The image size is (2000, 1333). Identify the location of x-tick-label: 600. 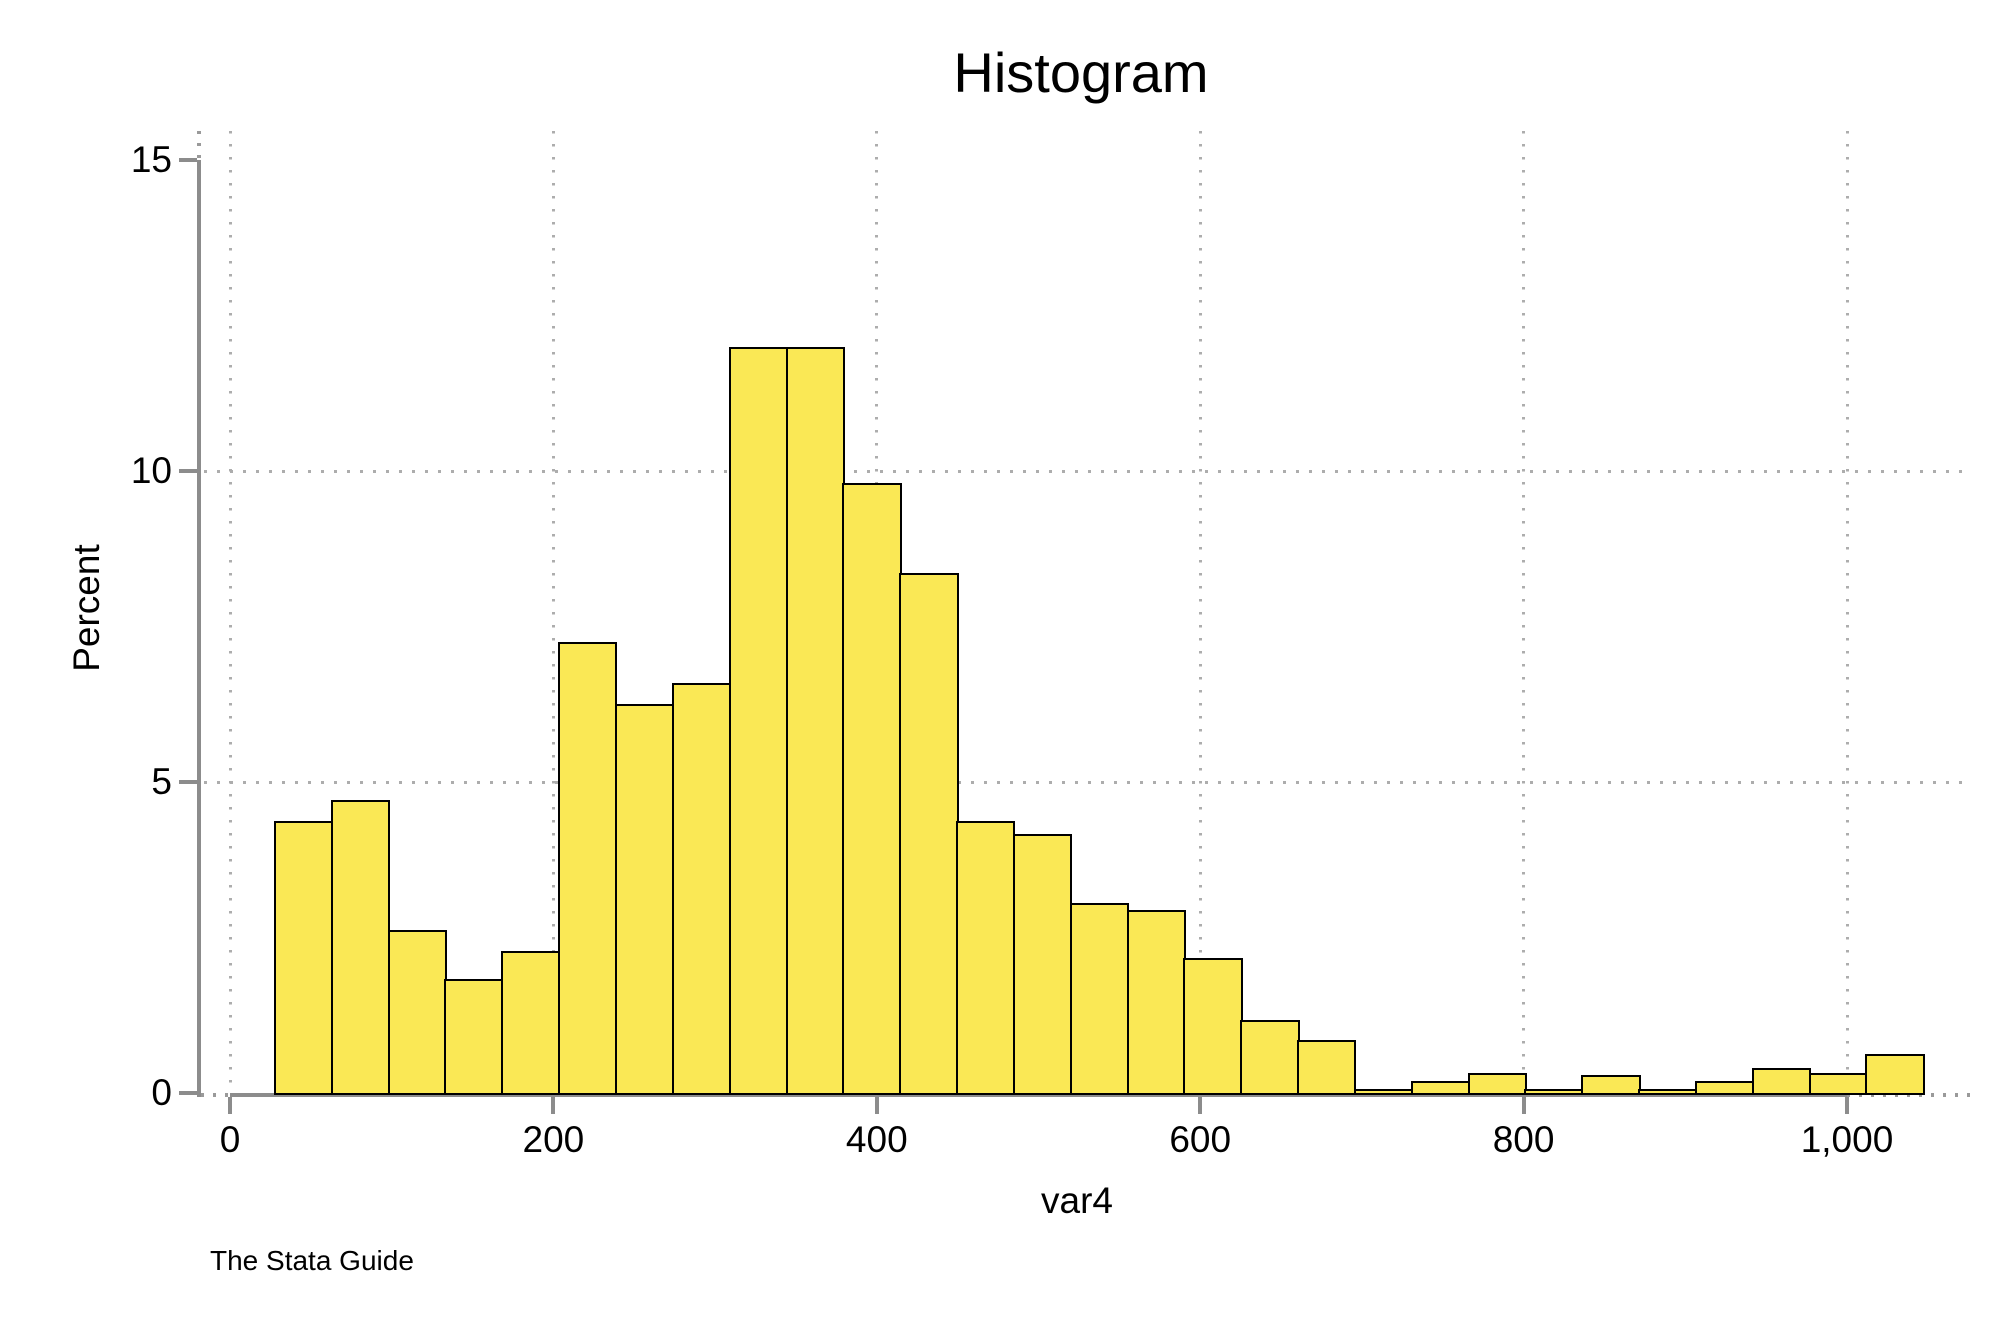
(1200, 1139).